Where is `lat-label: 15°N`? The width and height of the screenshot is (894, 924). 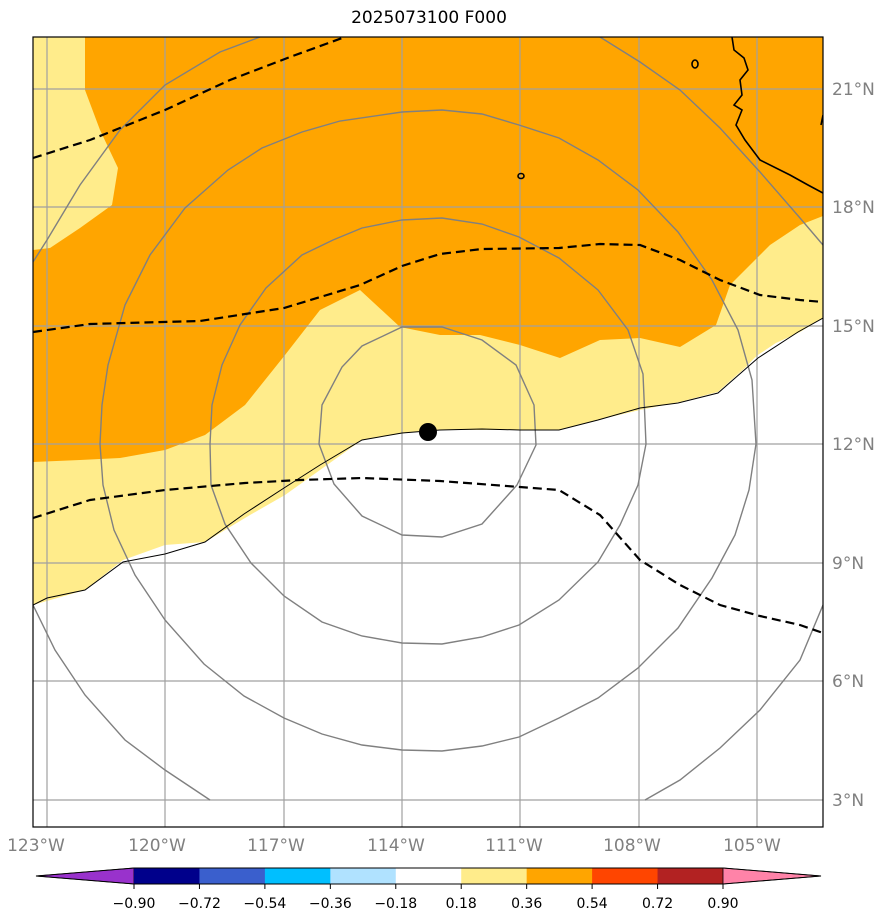 lat-label: 15°N is located at coordinates (853, 327).